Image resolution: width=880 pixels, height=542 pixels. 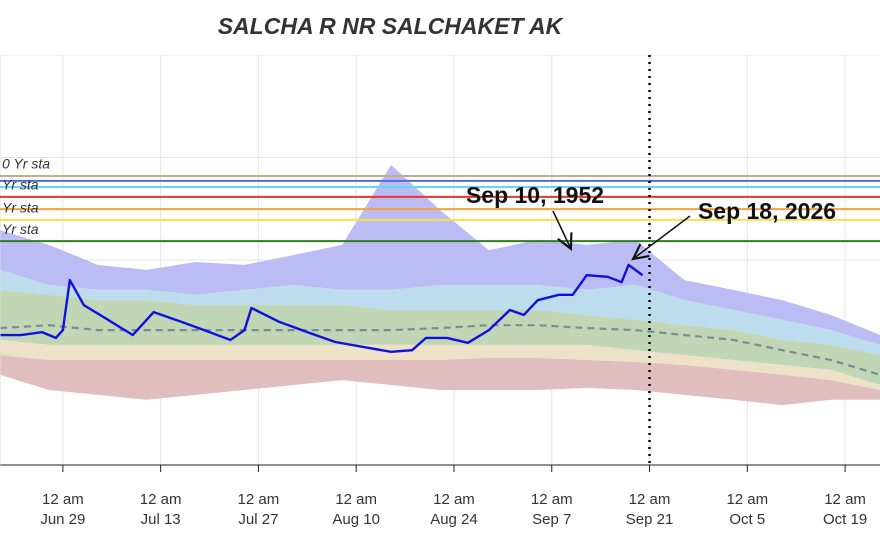 I want to click on x-tick-label: Jun 29, so click(x=62, y=519).